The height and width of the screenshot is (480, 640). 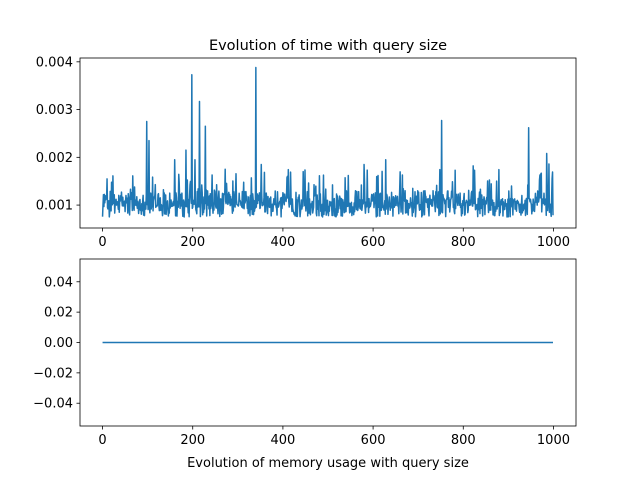 I want to click on memory-plot-x-tick-label: 600, so click(x=373, y=440).